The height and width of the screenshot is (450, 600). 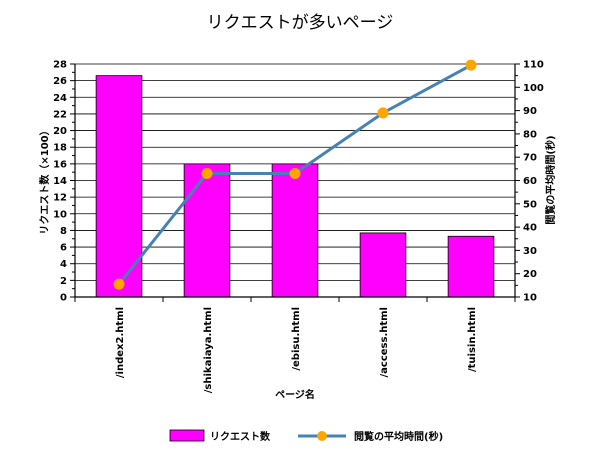 I want to click on right-axis-ticks: 10 20 30 40 50 60 70 80 90 100 110, so click(x=529, y=182).